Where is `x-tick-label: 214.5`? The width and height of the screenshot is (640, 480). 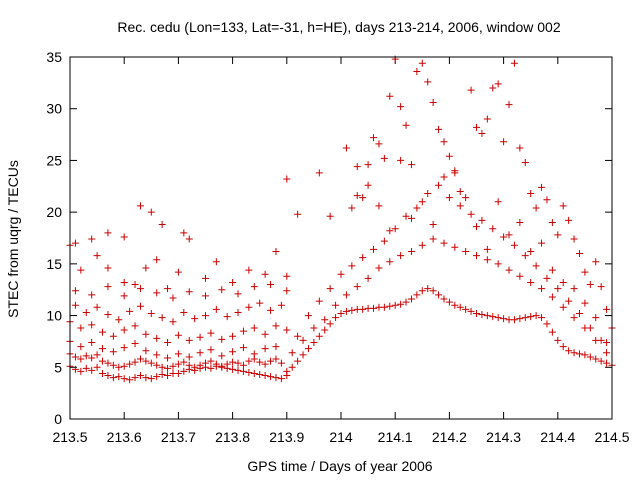 x-tick-label: 214.5 is located at coordinates (611, 437).